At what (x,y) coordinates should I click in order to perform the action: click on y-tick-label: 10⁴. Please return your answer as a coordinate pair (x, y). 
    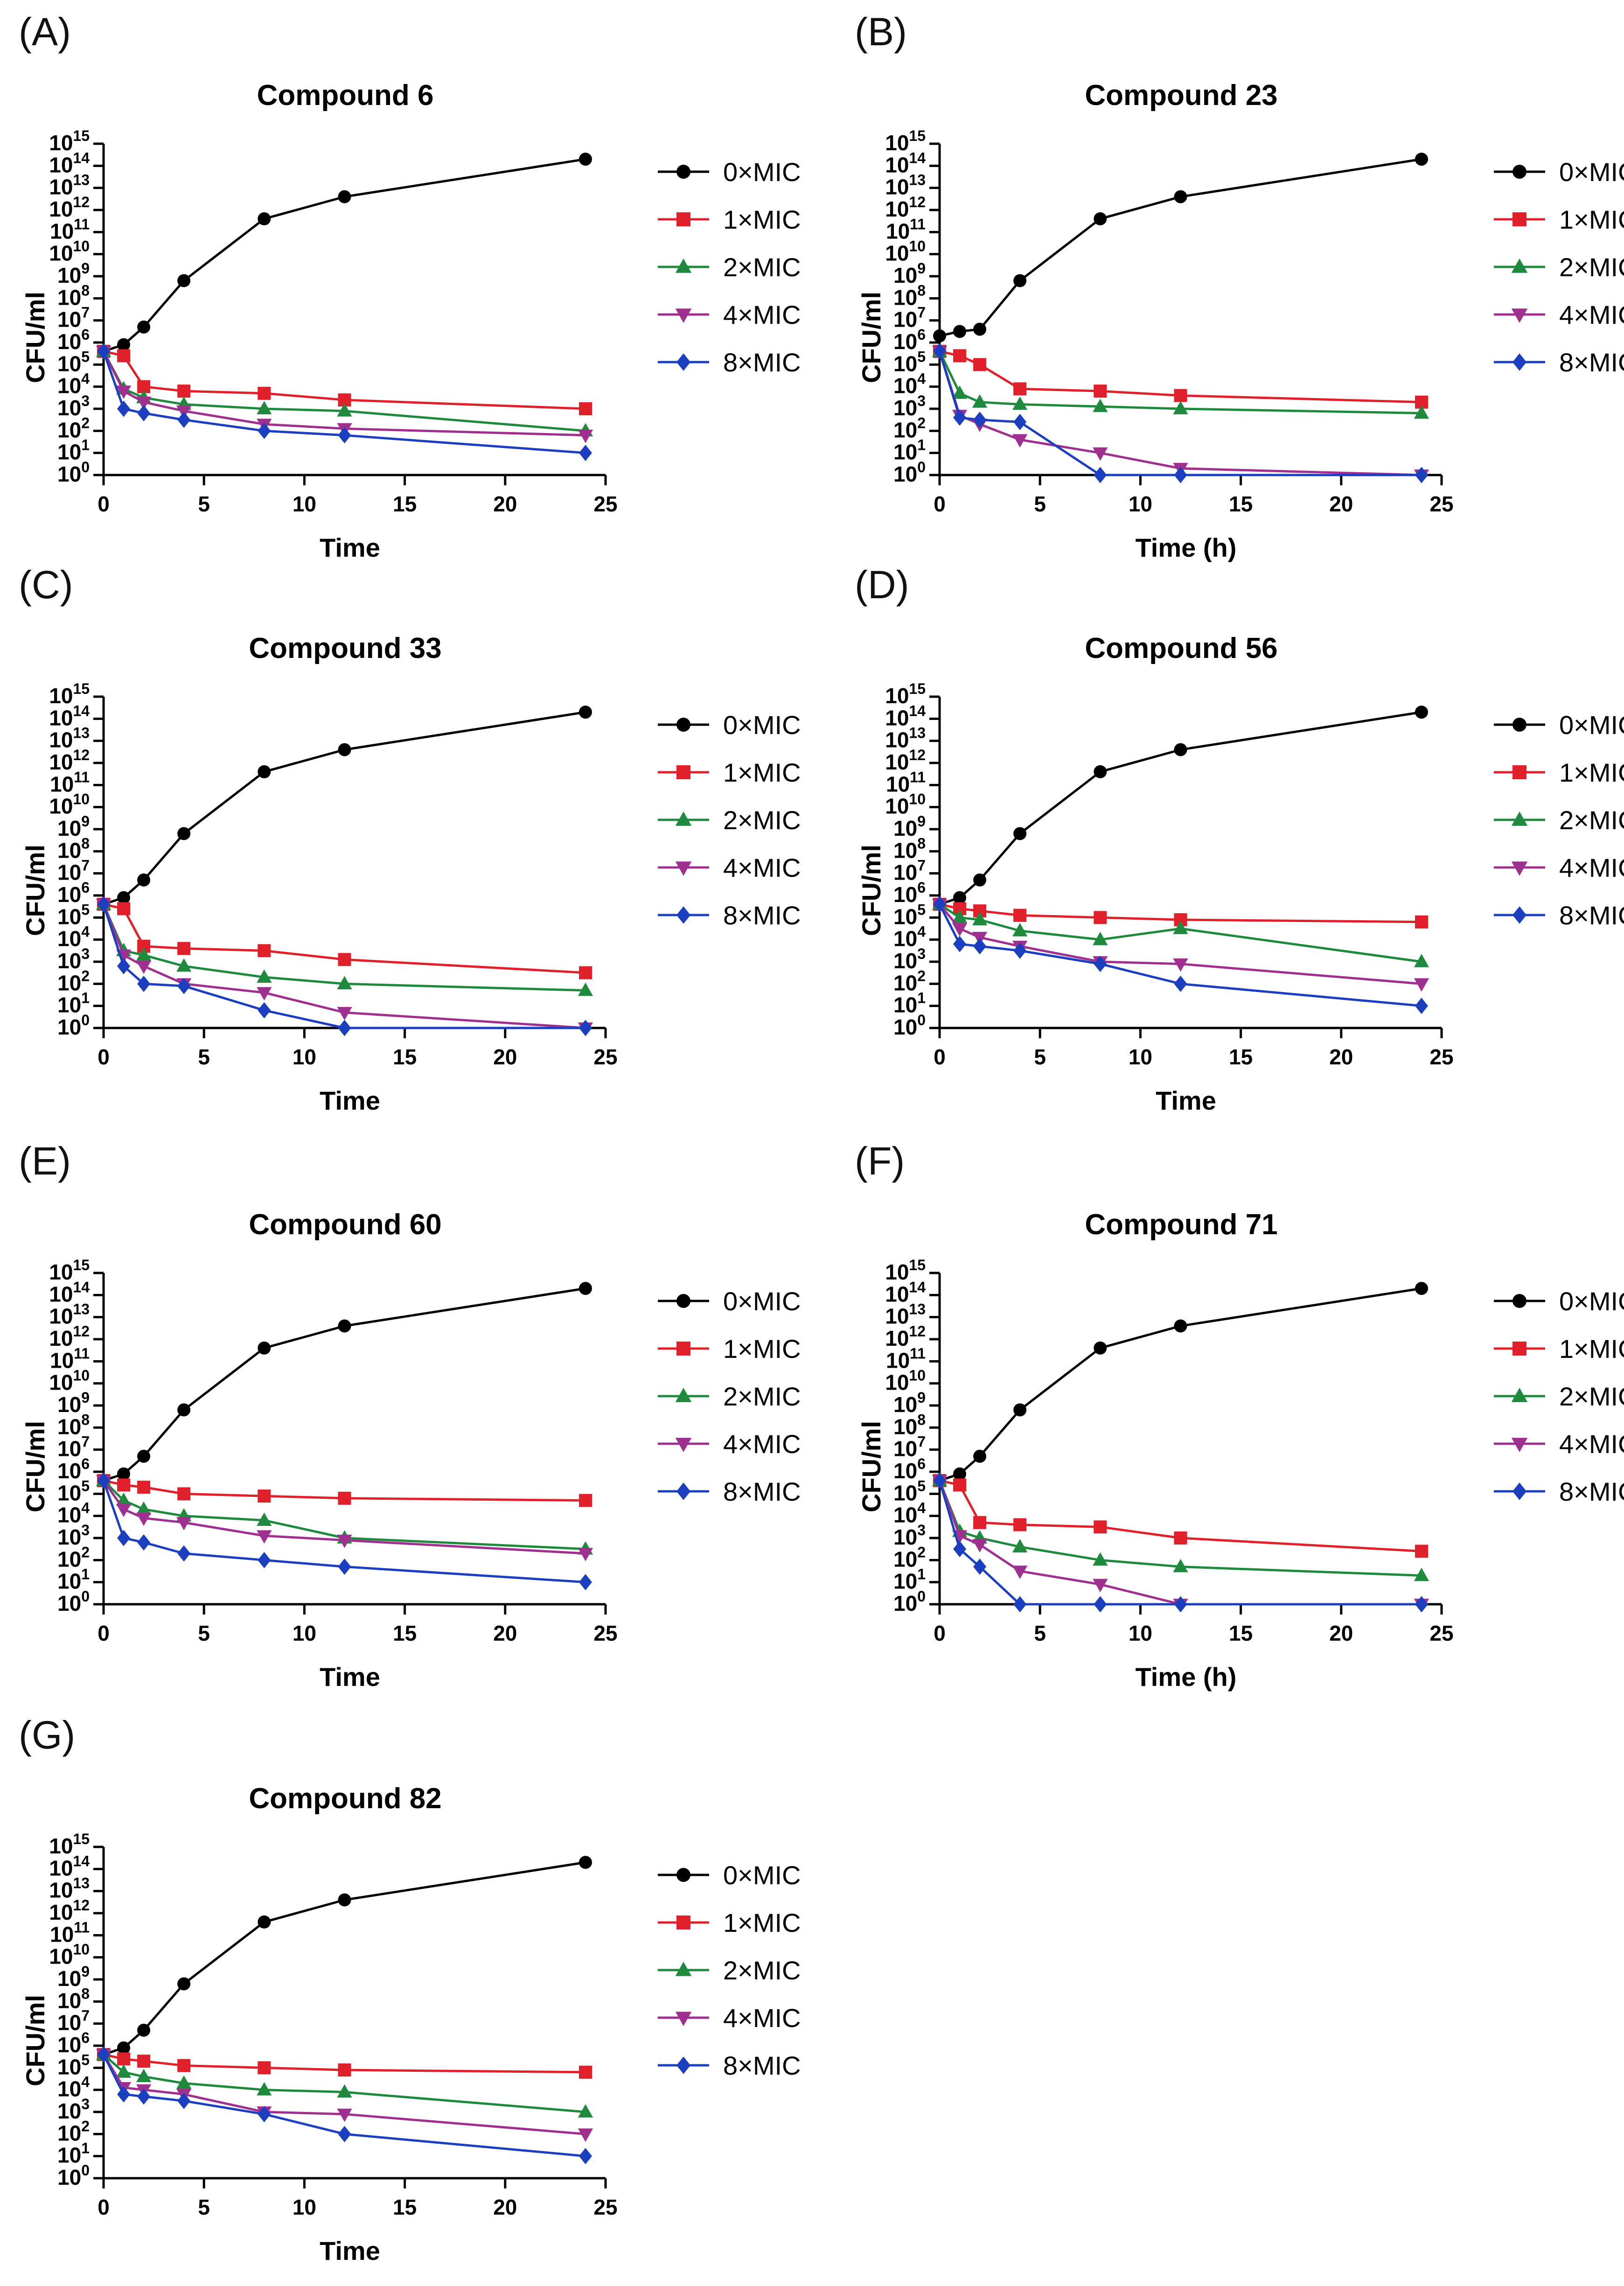
    Looking at the image, I should click on (73, 1513).